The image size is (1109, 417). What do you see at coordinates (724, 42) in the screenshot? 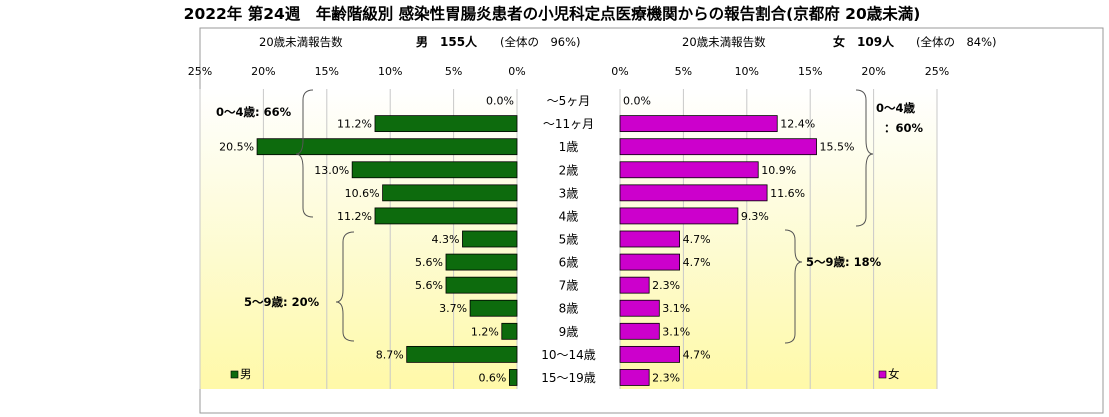
I see `female-subtitle-label: 20歳未満報告数` at bounding box center [724, 42].